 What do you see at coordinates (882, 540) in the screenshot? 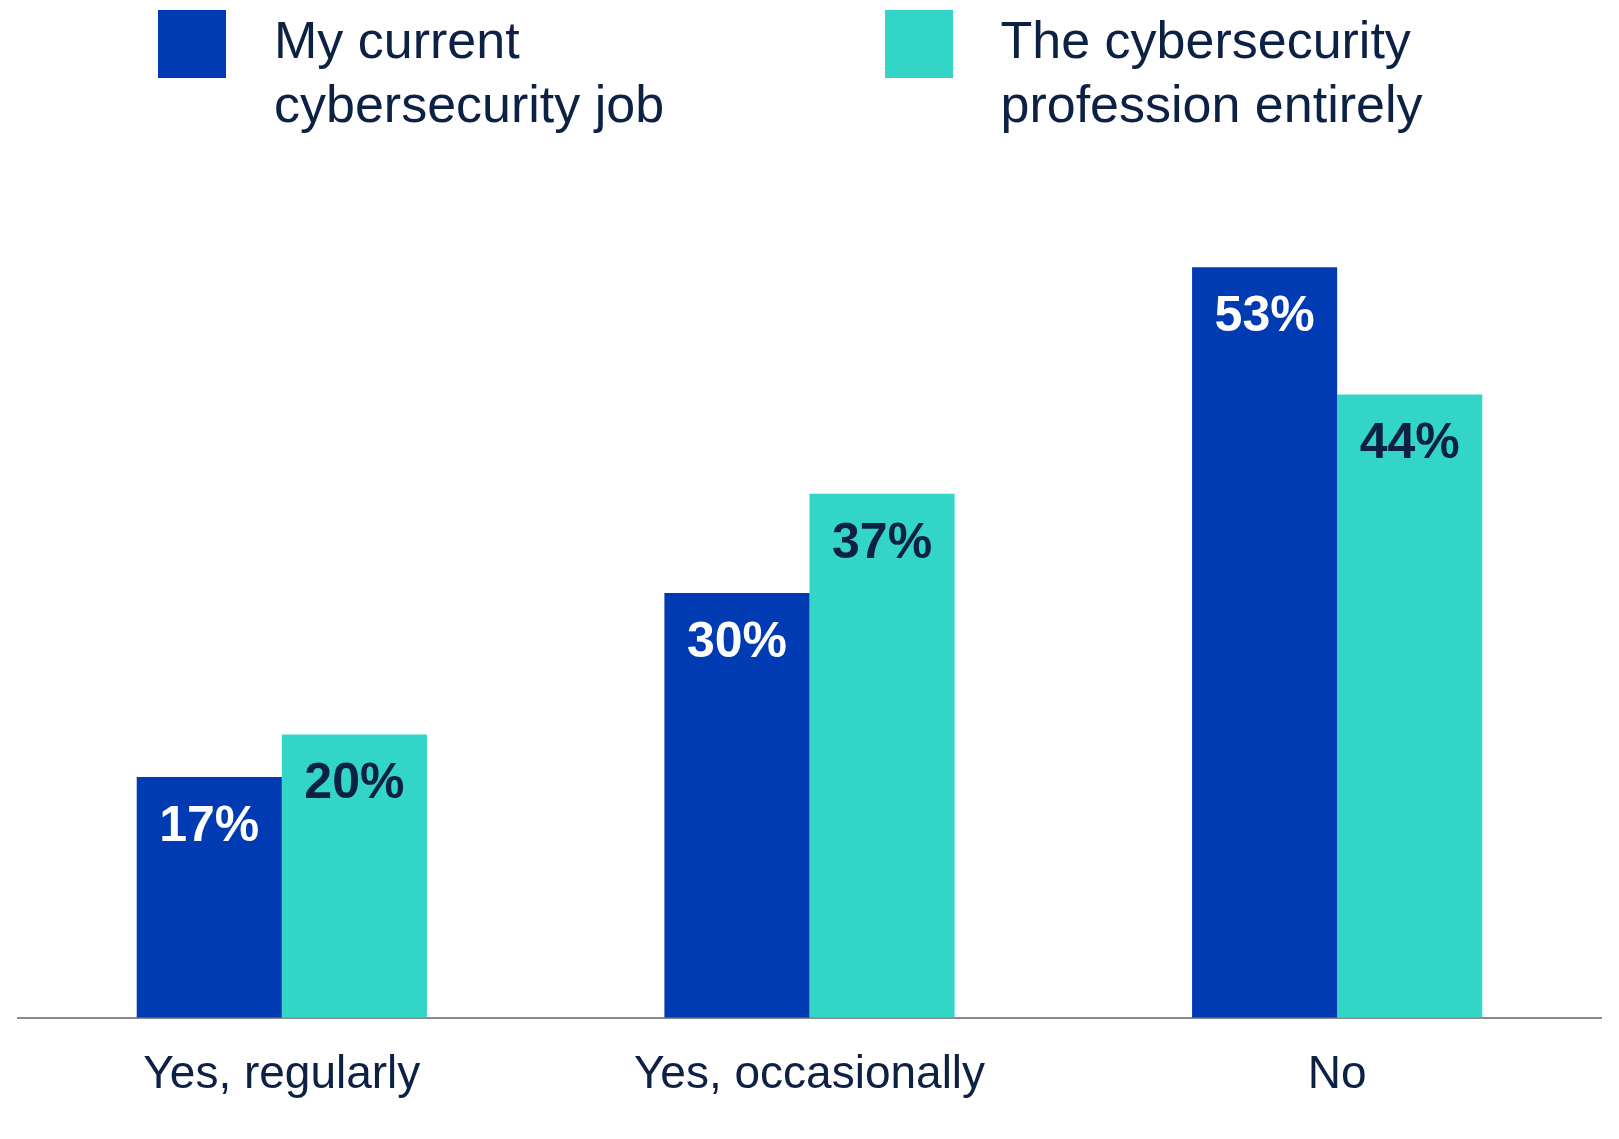
I see `data-label: 37%` at bounding box center [882, 540].